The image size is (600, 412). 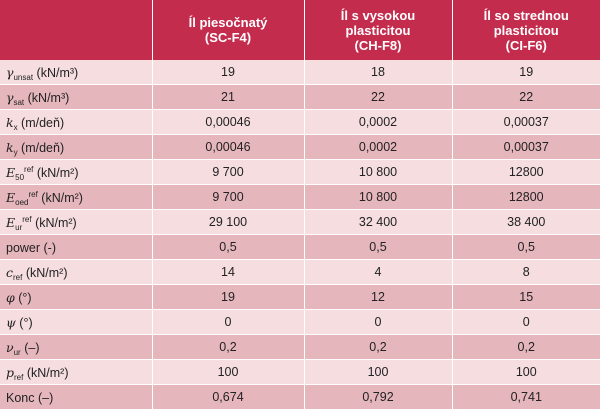 I want to click on table-row: γunsat (kN/m³) 19 18 19, so click(x=300, y=72).